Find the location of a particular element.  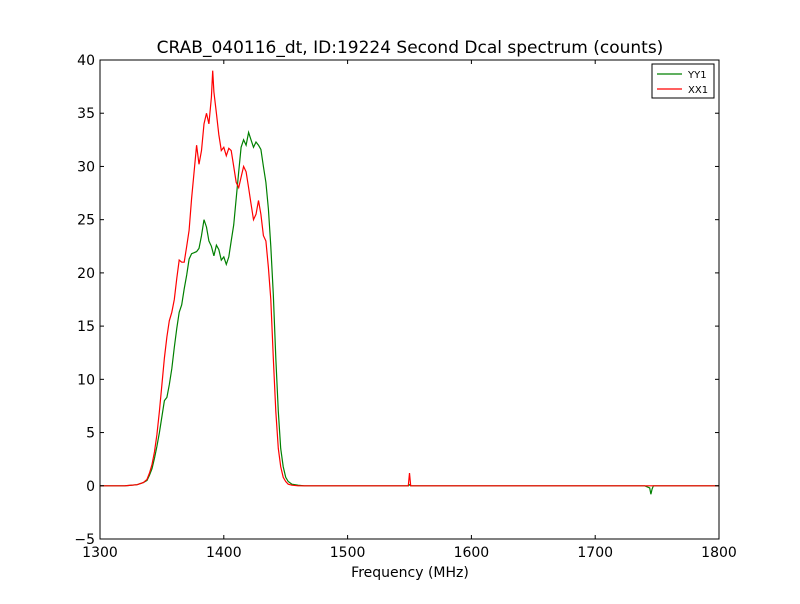

y-tick-label: 5 is located at coordinates (90, 434).